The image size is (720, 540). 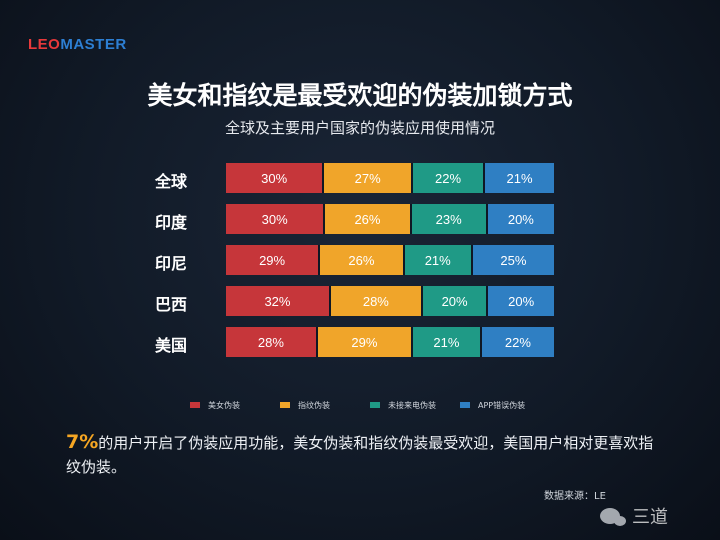 I want to click on bar-value-label: 32%, so click(x=277, y=301).